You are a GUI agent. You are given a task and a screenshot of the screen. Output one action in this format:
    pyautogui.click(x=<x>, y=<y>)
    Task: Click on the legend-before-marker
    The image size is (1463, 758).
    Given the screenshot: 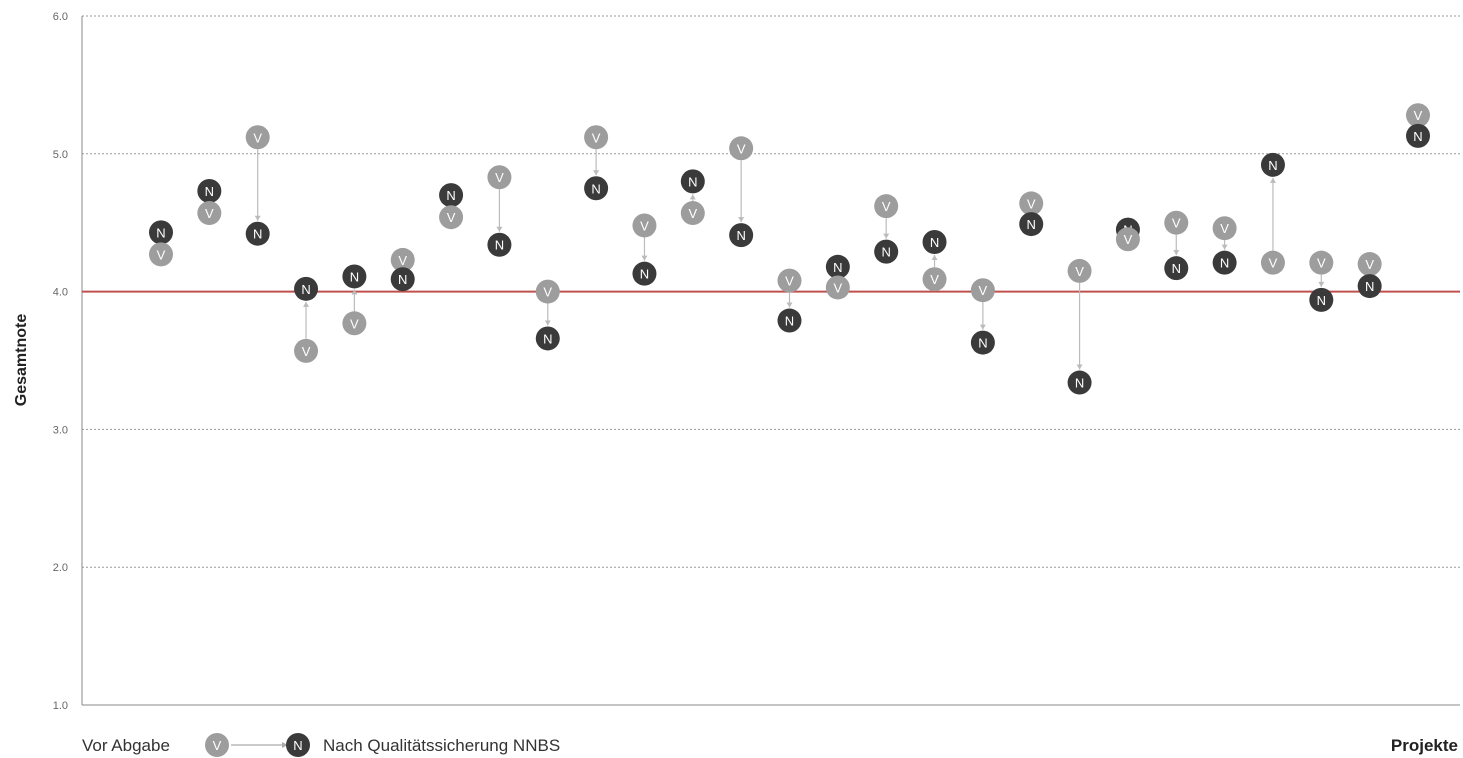 What is the action you would take?
    pyautogui.click(x=217, y=745)
    